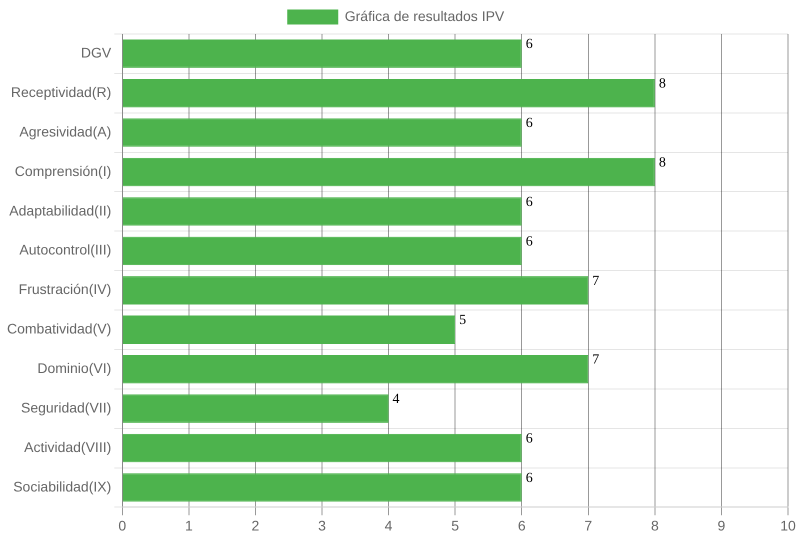  I want to click on legend-label: Gráfica de resultados IPV, so click(424, 16).